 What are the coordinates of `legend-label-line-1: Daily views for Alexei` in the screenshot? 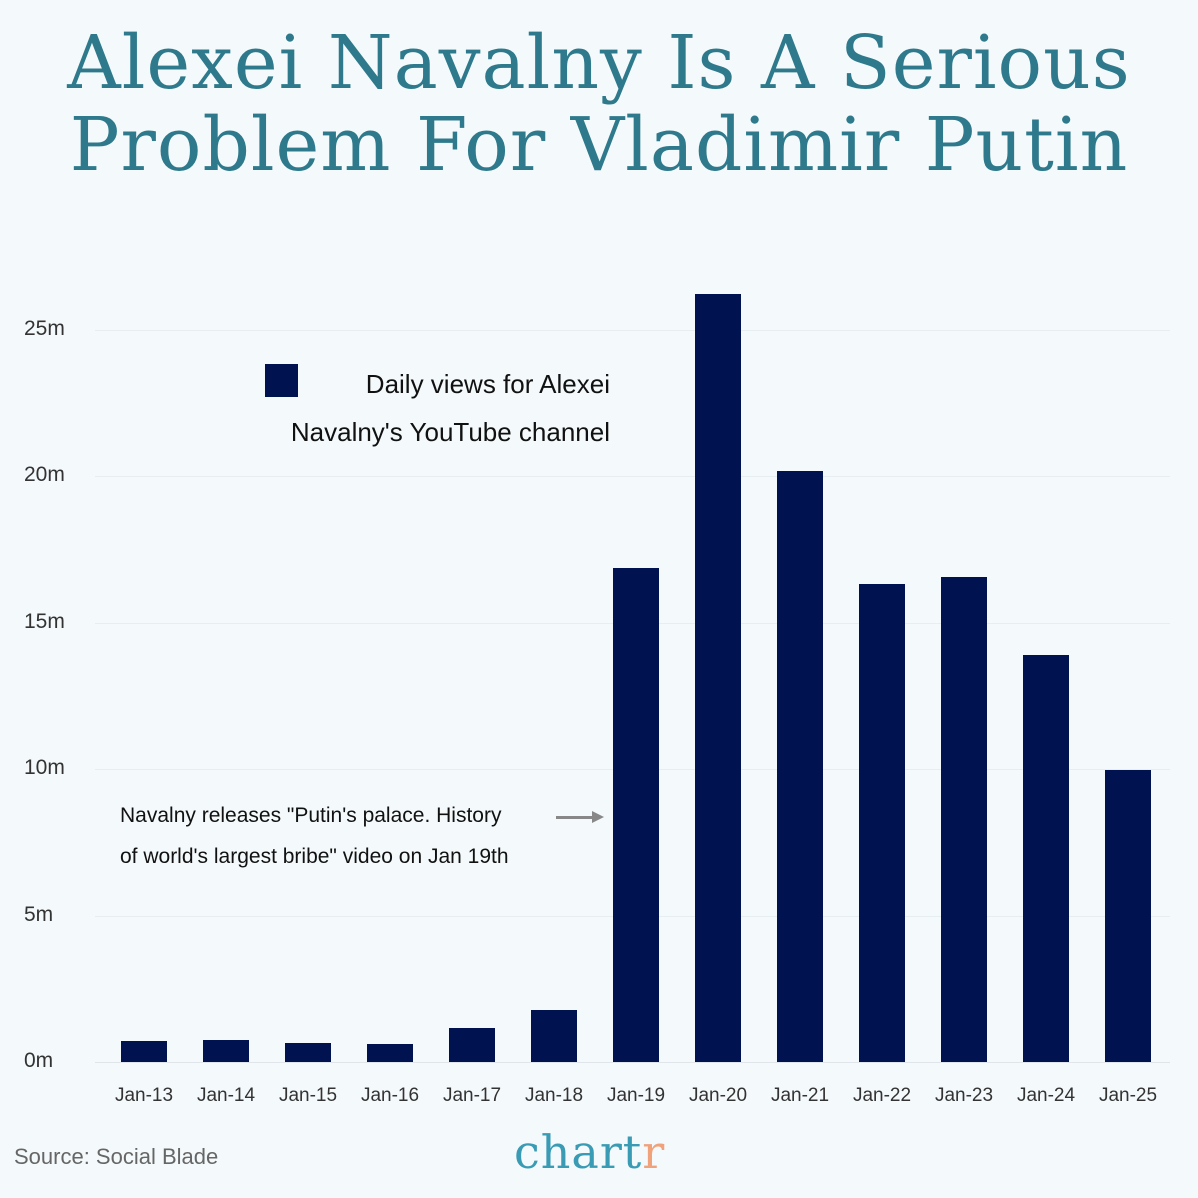 It's located at (487, 384).